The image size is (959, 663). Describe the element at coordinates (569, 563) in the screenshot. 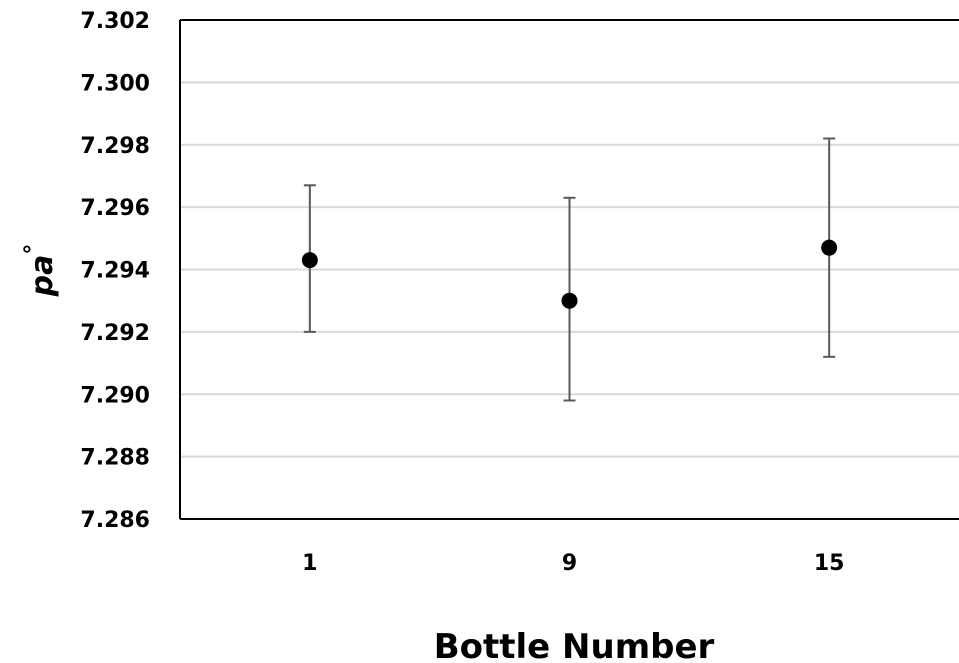

I see `x-tick-label: 9` at that location.